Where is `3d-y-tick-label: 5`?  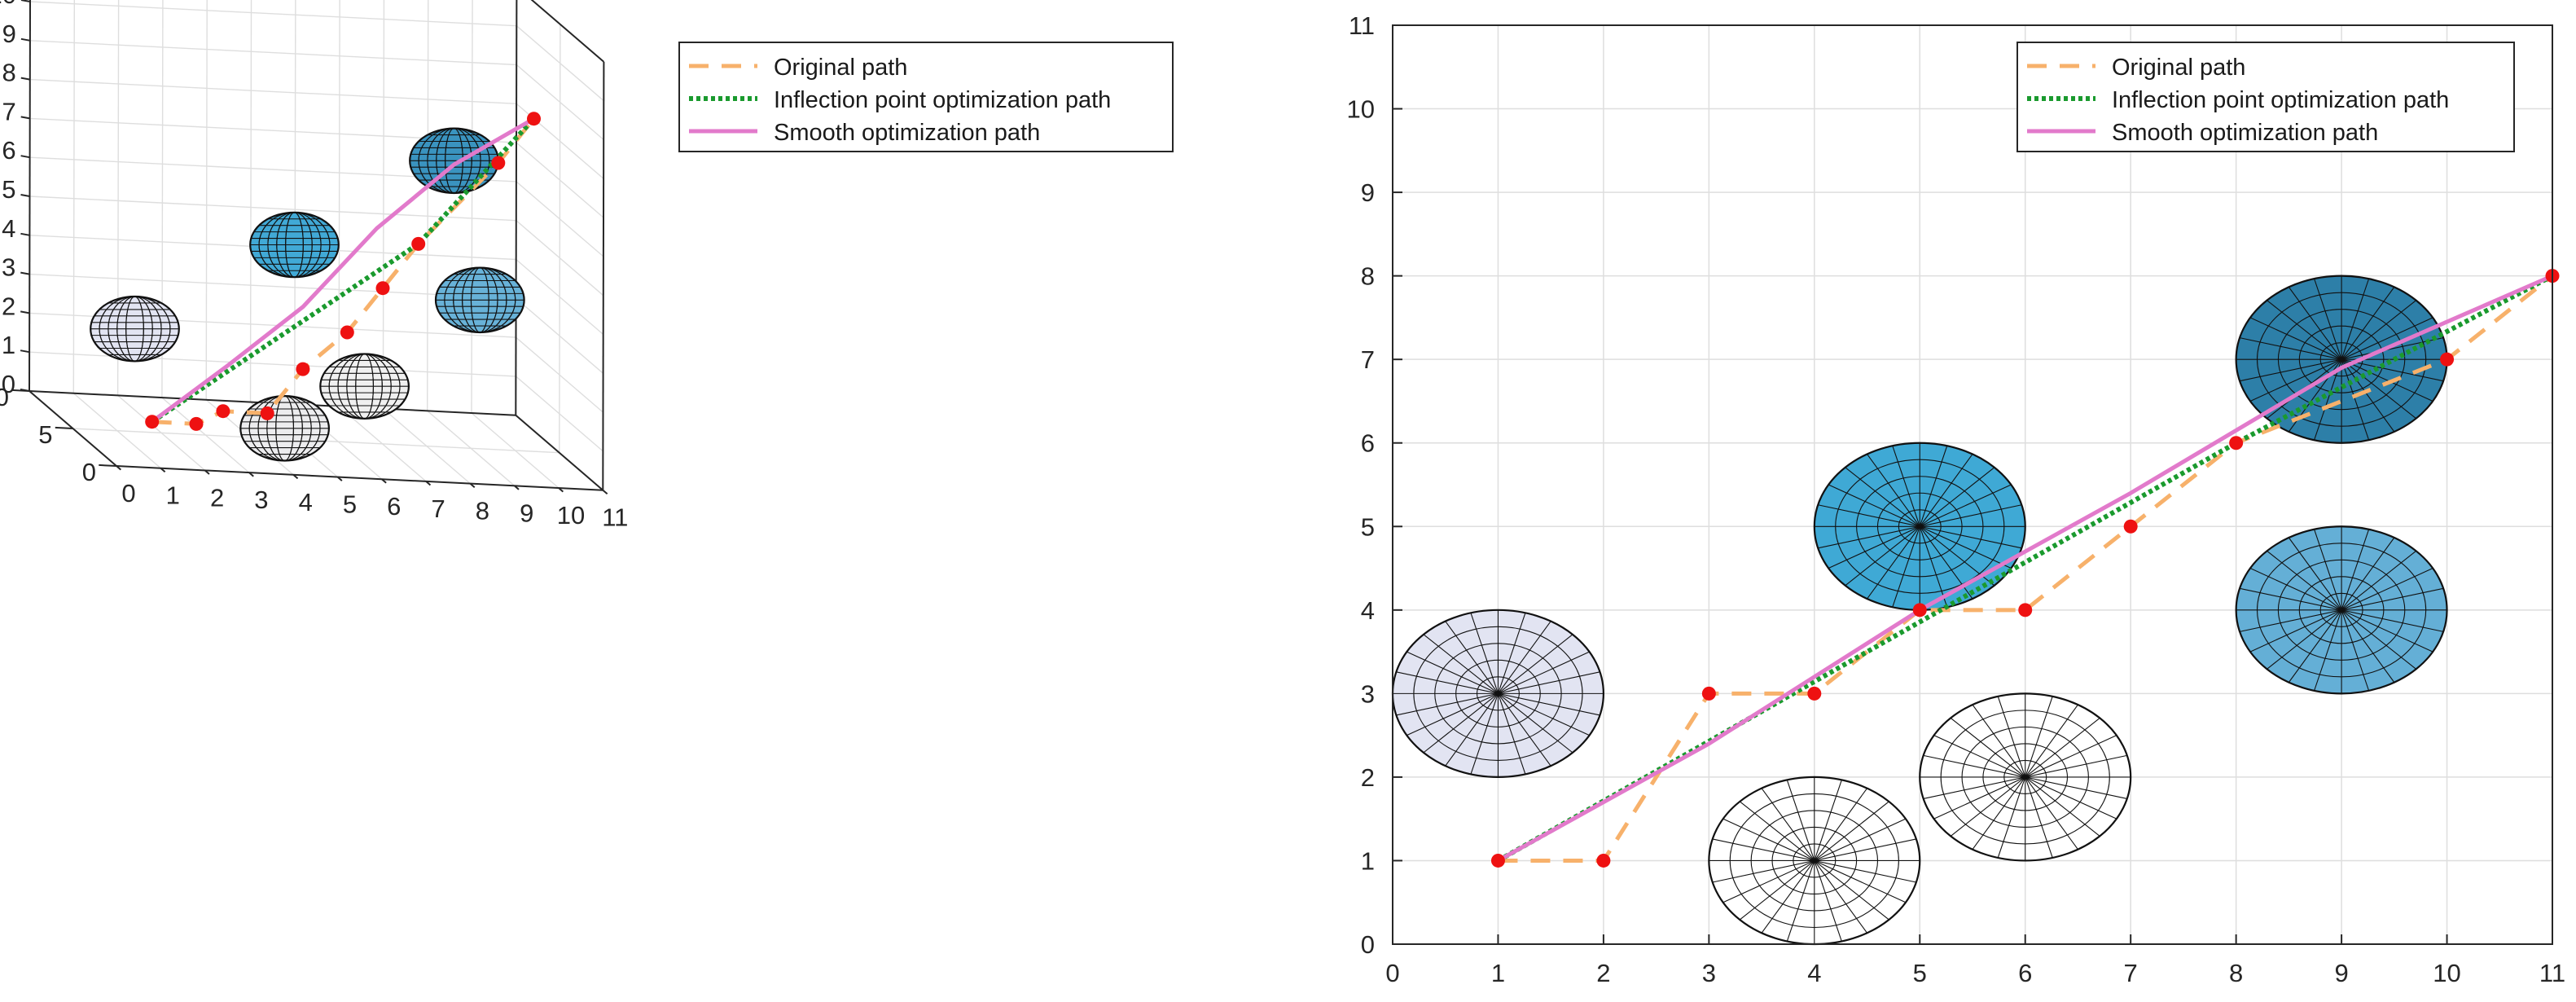
3d-y-tick-label: 5 is located at coordinates (45, 434).